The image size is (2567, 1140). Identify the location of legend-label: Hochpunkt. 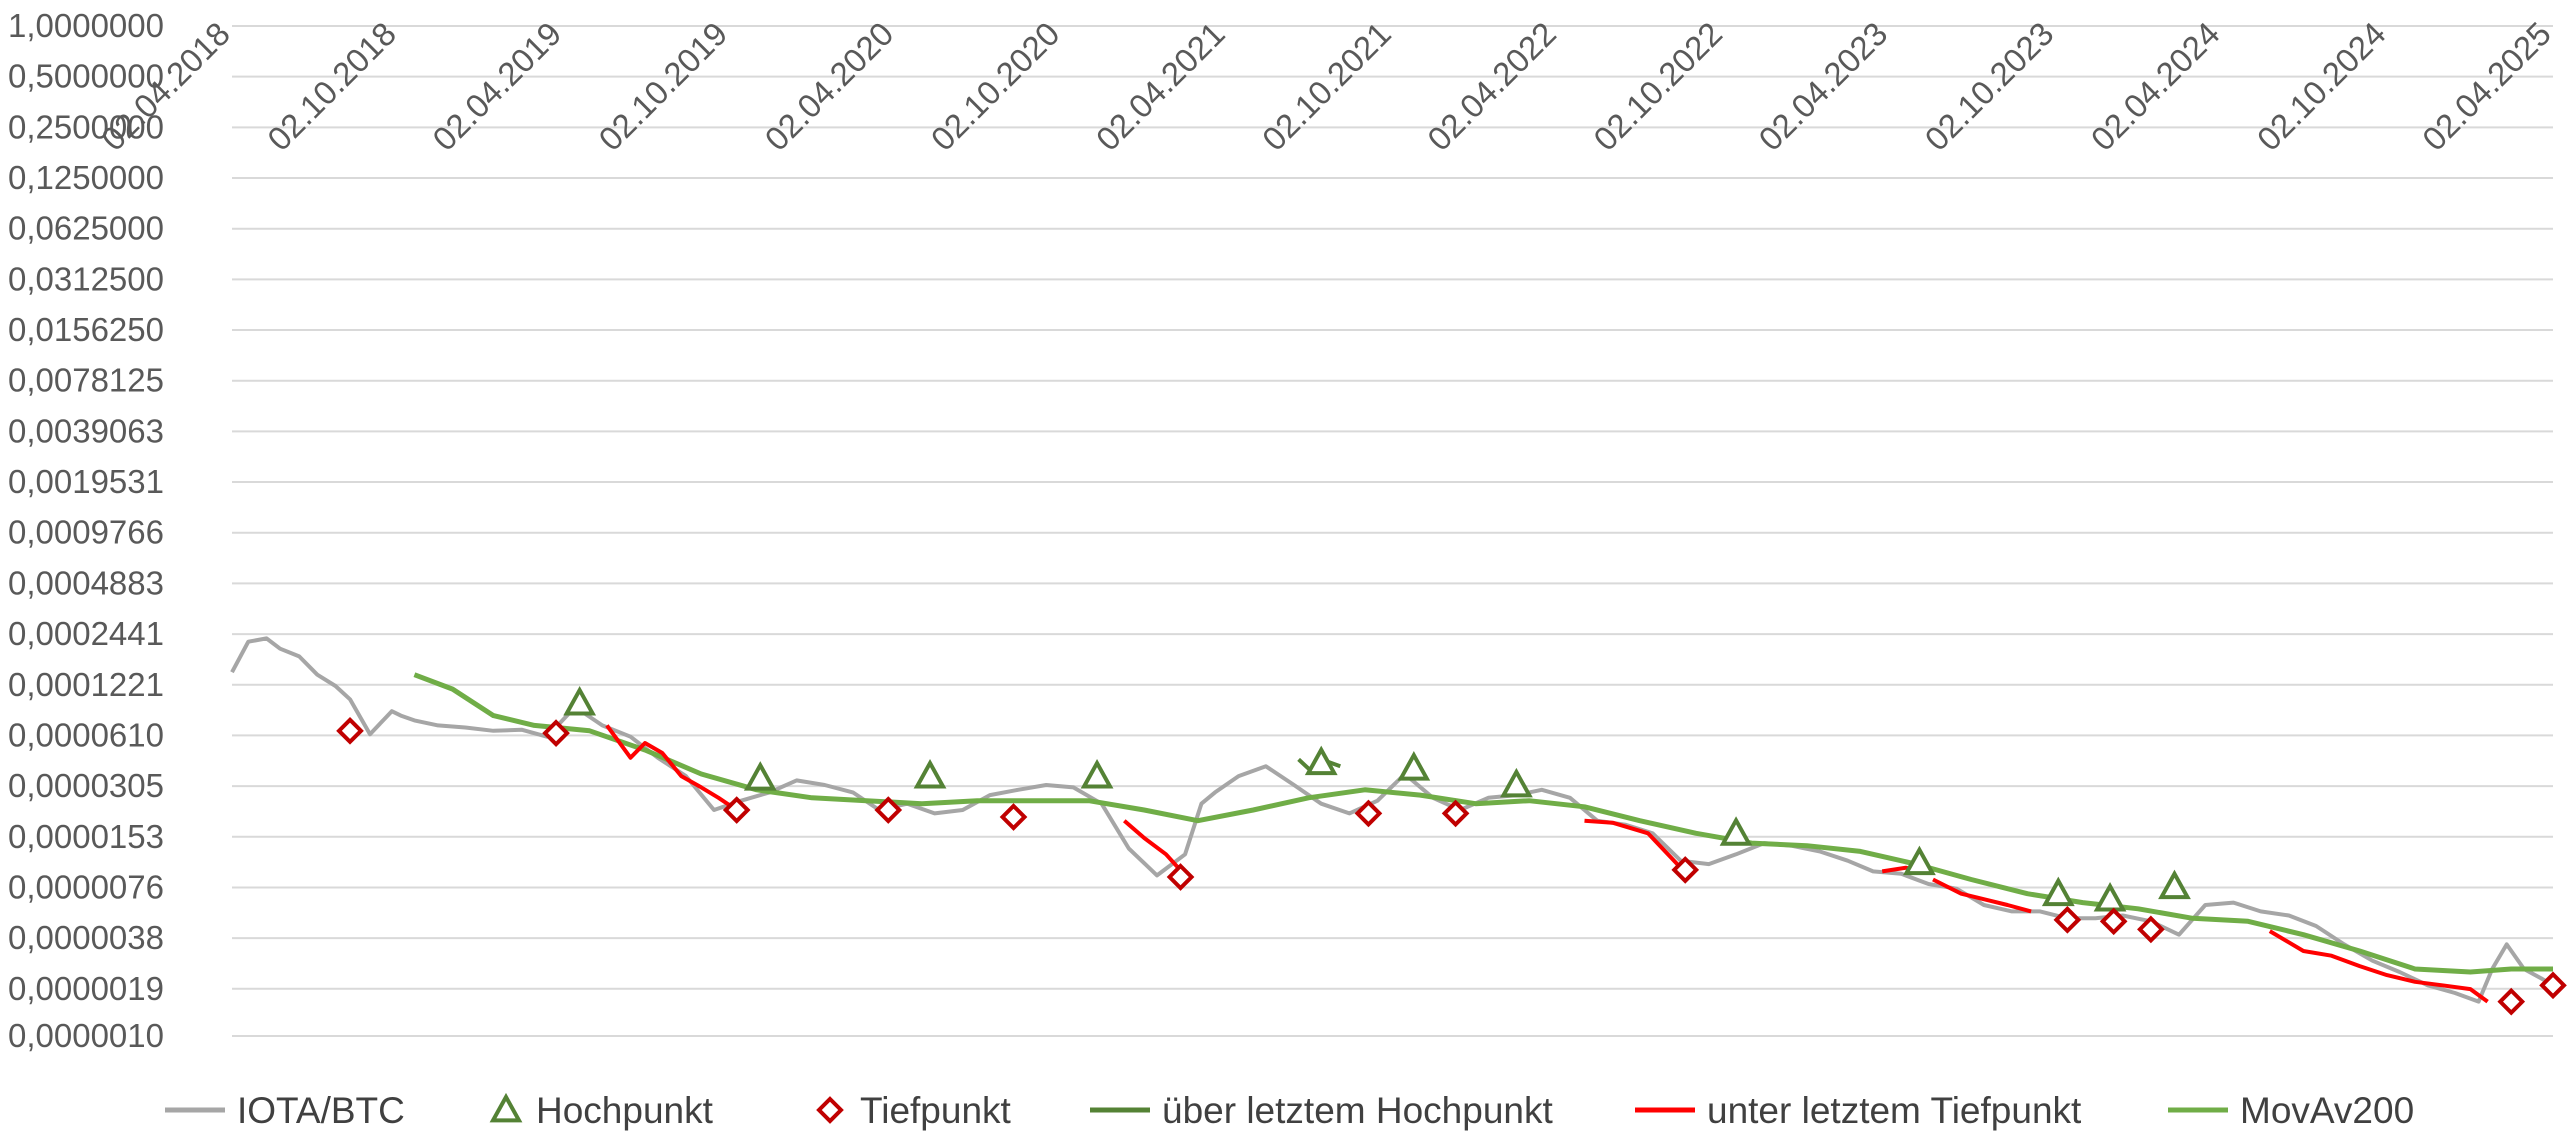
(625, 1110).